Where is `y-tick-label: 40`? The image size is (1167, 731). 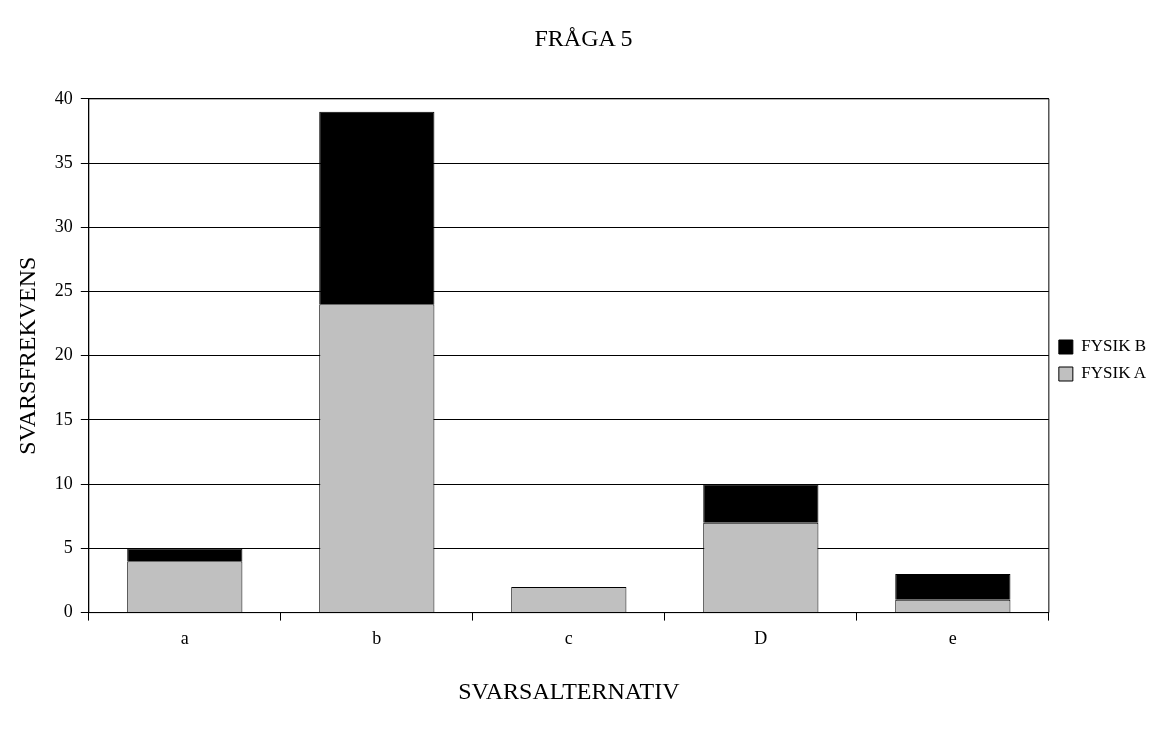 y-tick-label: 40 is located at coordinates (63, 97).